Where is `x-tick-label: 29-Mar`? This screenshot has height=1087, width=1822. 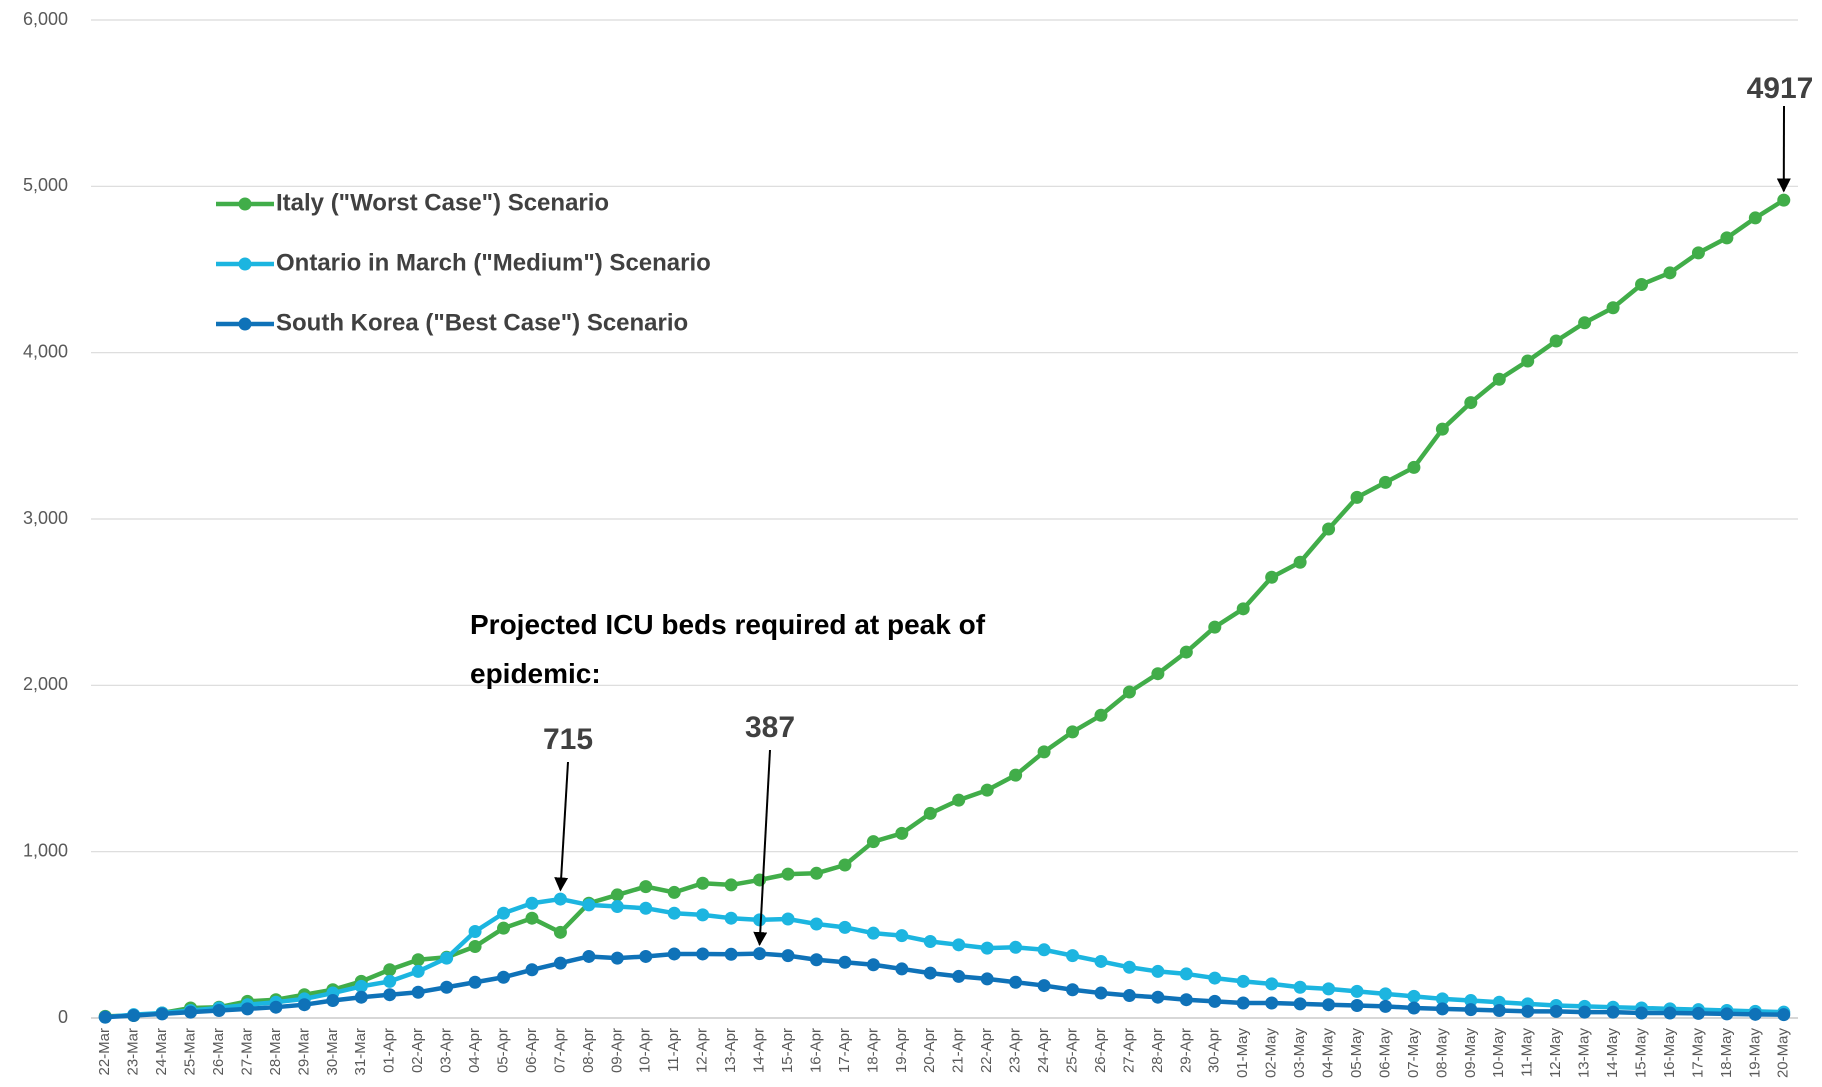
x-tick-label: 29-Mar is located at coordinates (303, 1052).